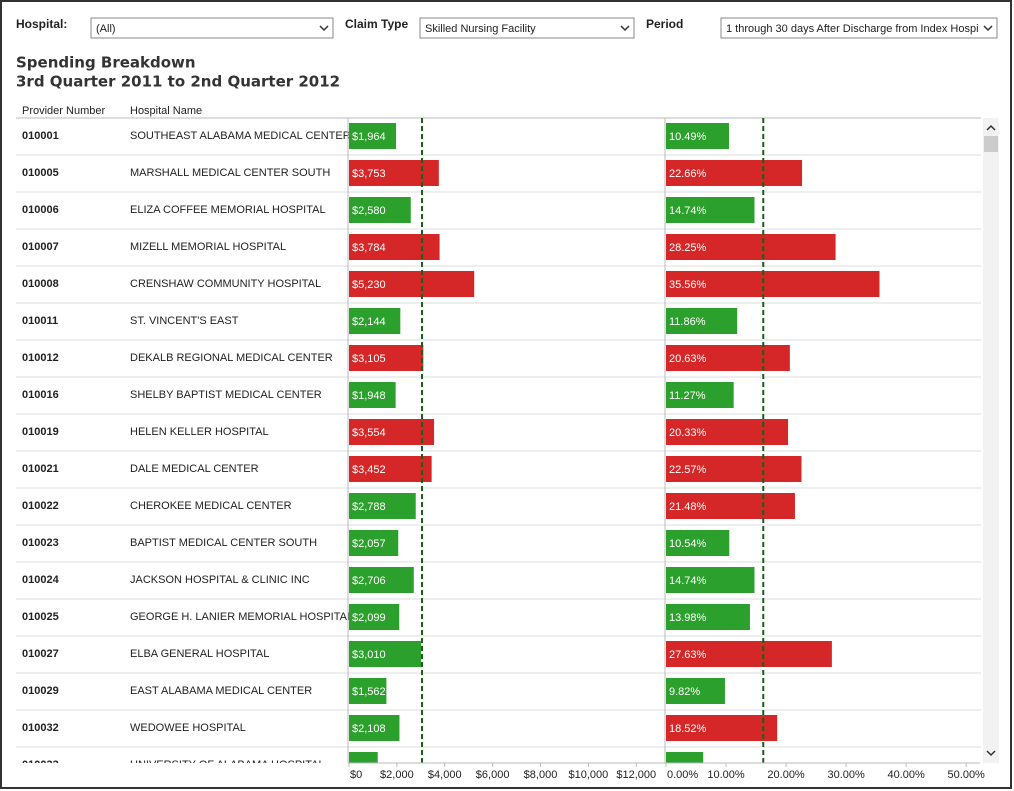  I want to click on hospital-name: MIZELL MEMORIAL HOSPITAL, so click(208, 247).